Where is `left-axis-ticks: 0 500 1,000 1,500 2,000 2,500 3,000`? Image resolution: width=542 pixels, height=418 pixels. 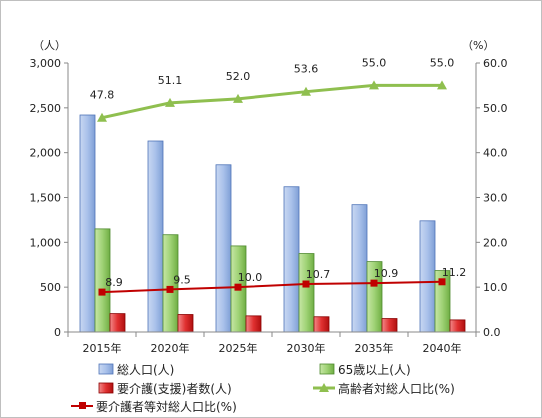
left-axis-ticks: 0 500 1,000 1,500 2,000 2,500 3,000 is located at coordinates (49, 198).